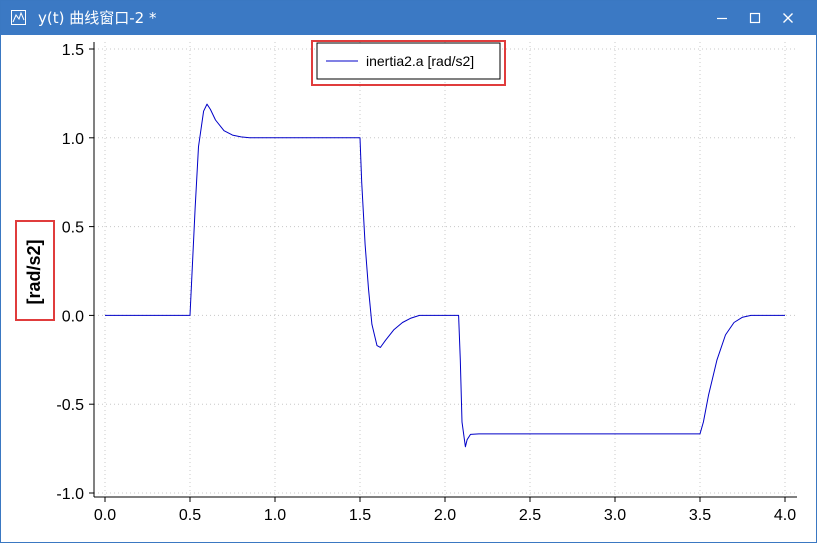  Describe the element at coordinates (700, 515) in the screenshot. I see `x-tick-label: 3.5` at that location.